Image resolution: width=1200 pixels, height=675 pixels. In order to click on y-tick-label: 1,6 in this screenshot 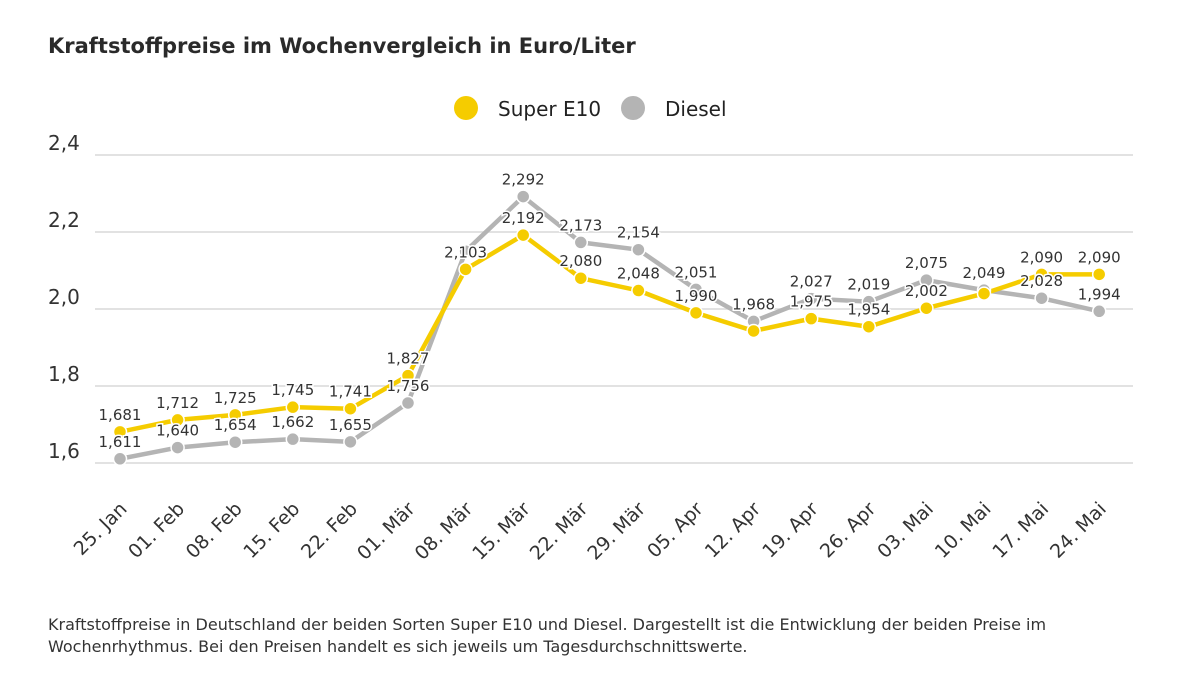, I will do `click(64, 451)`.